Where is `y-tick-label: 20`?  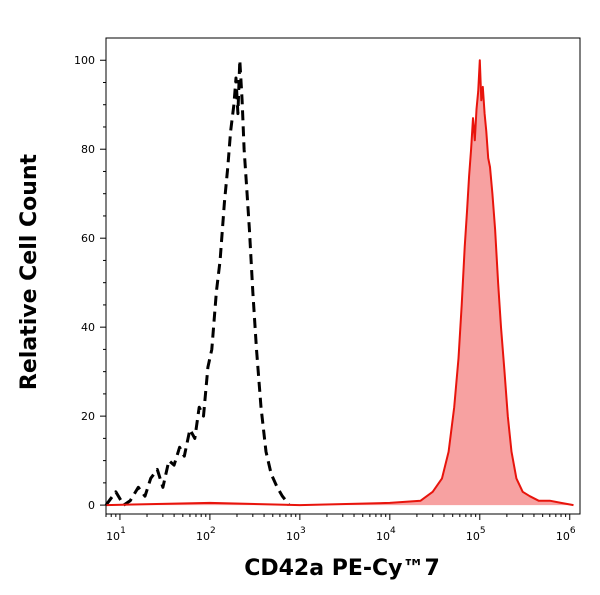
y-tick-label: 20 is located at coordinates (88, 416).